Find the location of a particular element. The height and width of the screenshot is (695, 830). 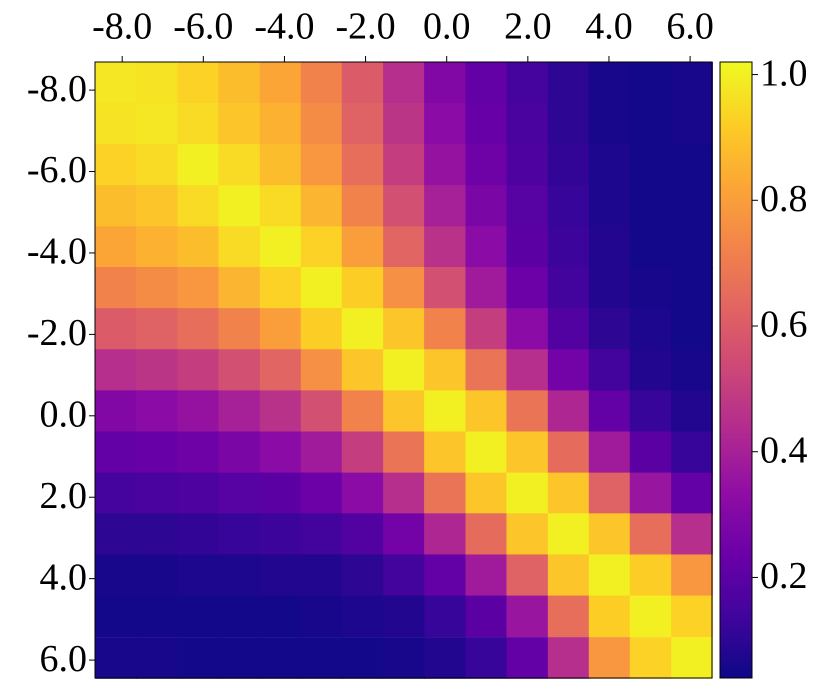

y-tick-label: 0.0 is located at coordinates (64, 415).